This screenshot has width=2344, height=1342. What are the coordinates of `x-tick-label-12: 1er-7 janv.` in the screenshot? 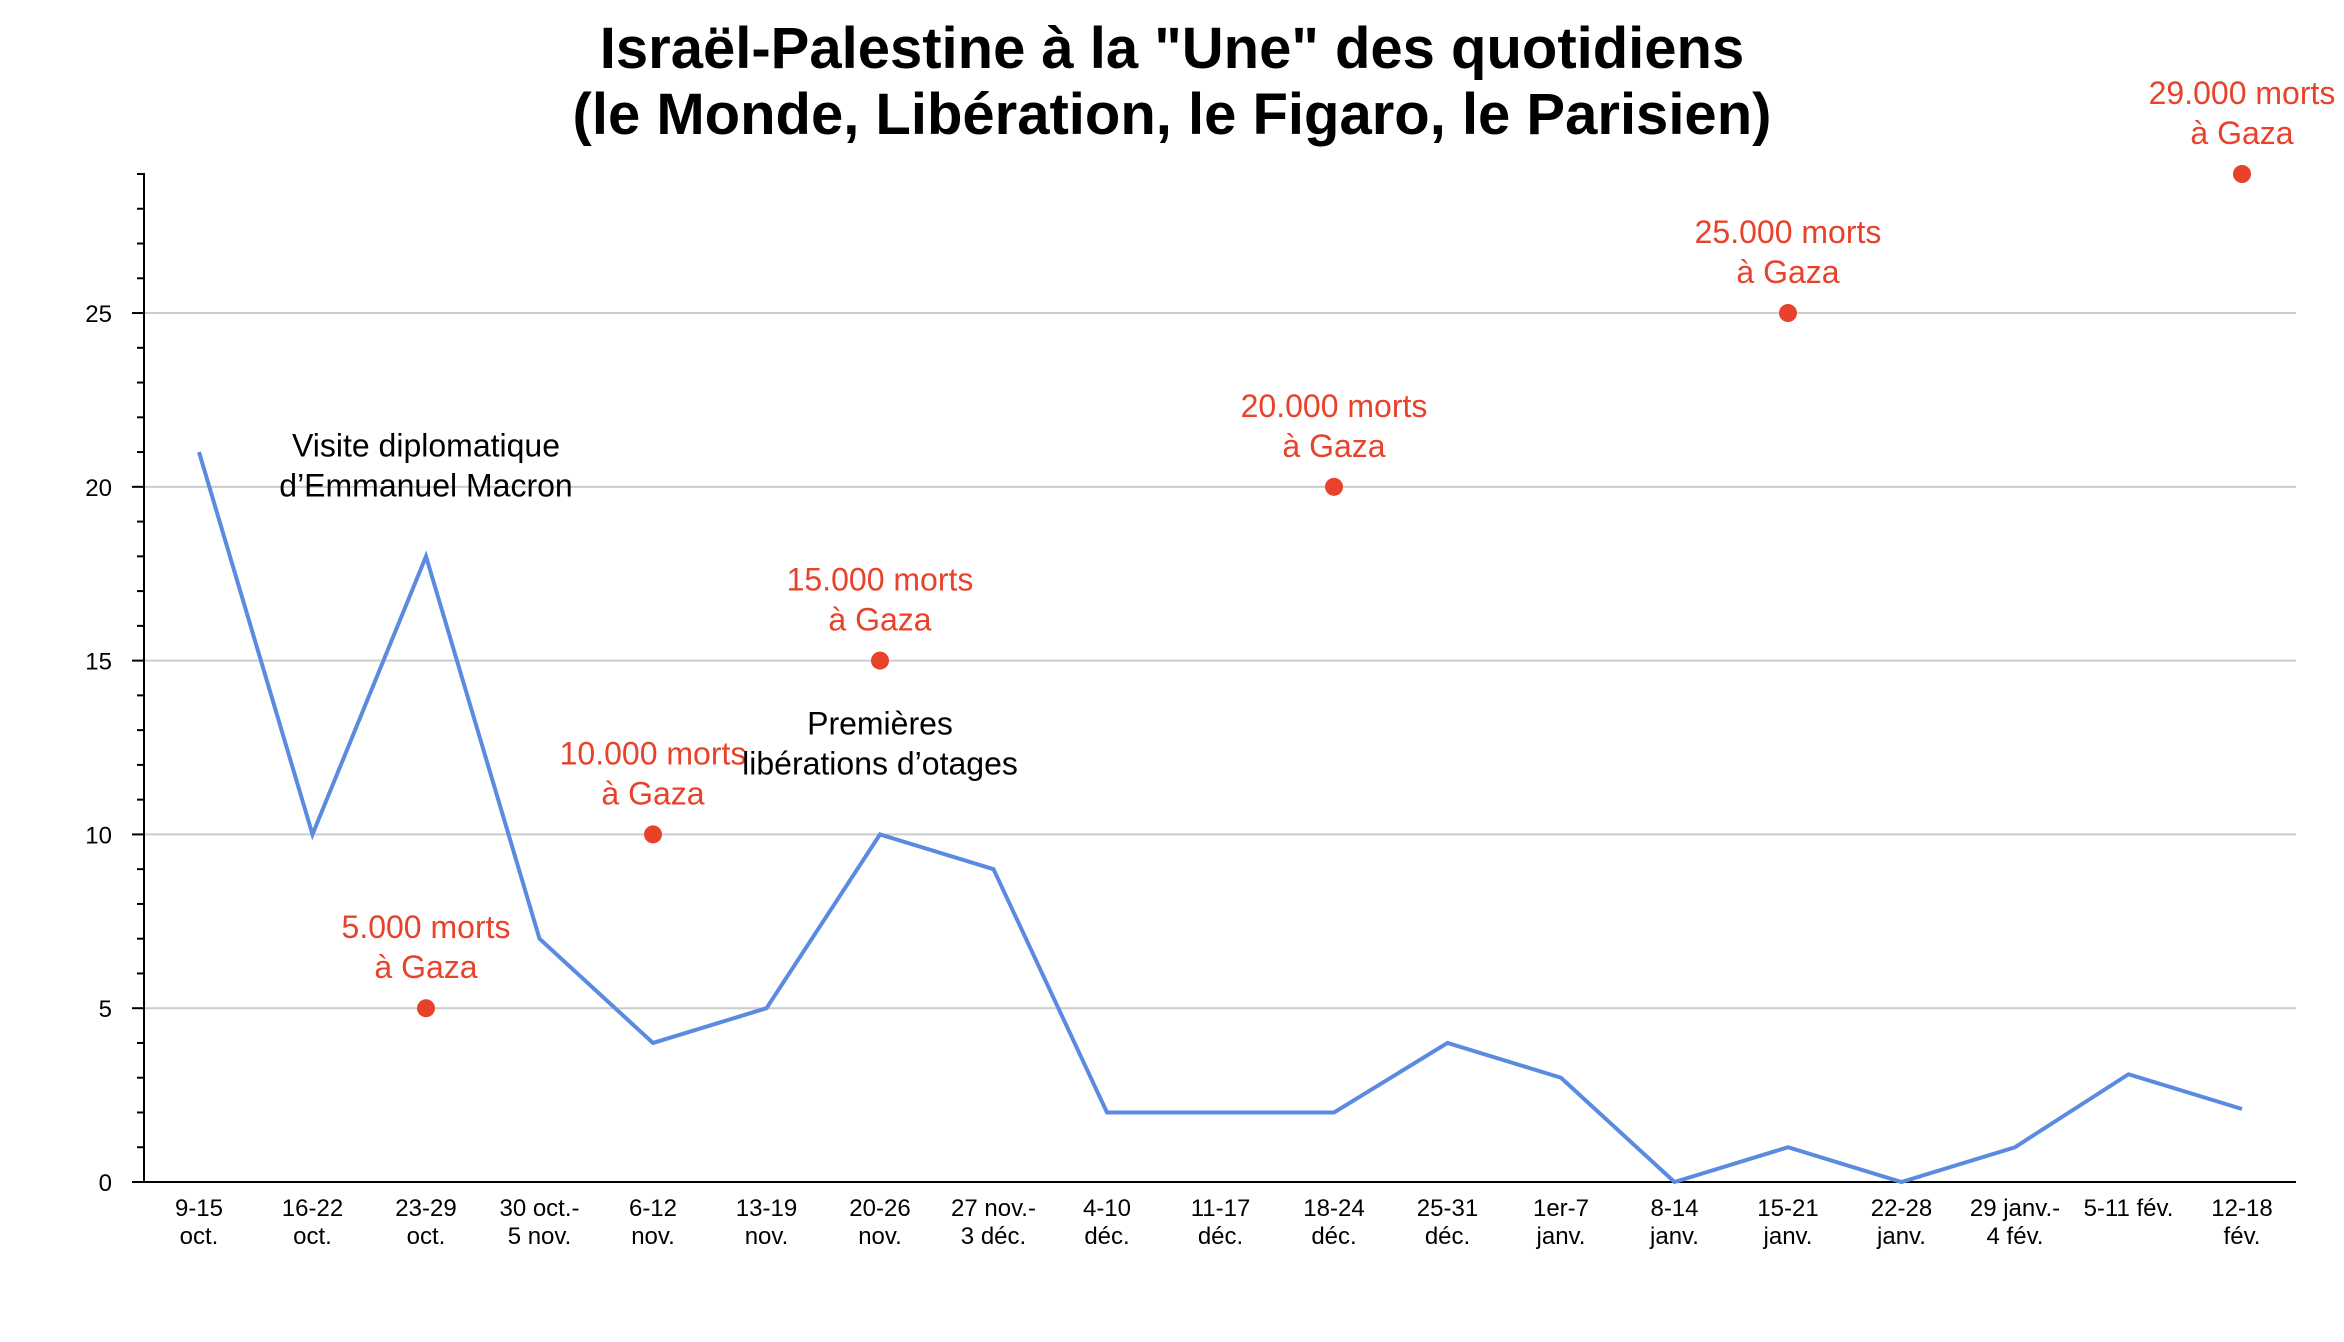 It's located at (1561, 1222).